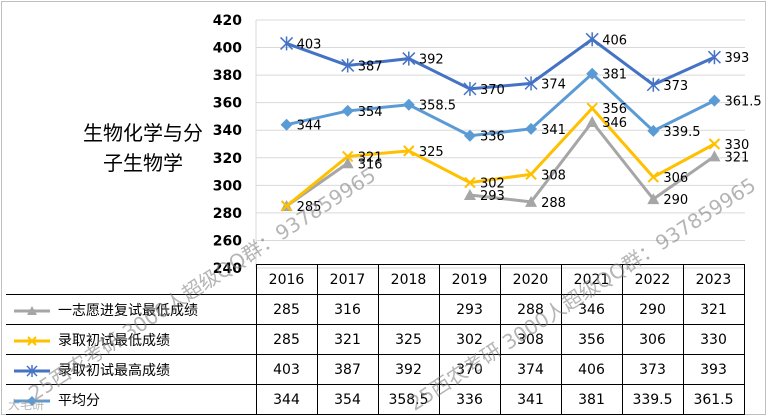 Image resolution: width=769 pixels, height=418 pixels. What do you see at coordinates (713, 339) in the screenshot?
I see `table-cell: 330` at bounding box center [713, 339].